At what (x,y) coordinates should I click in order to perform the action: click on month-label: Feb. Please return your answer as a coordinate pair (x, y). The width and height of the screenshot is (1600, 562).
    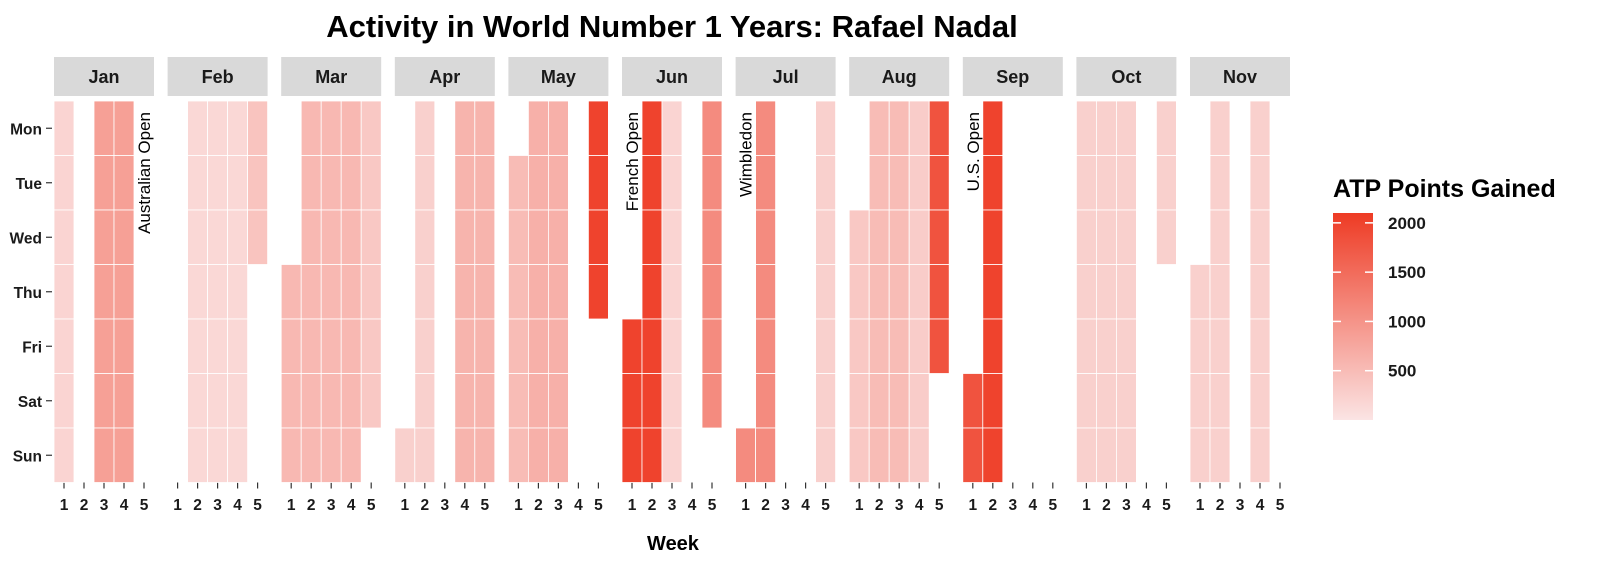
    Looking at the image, I should click on (218, 77).